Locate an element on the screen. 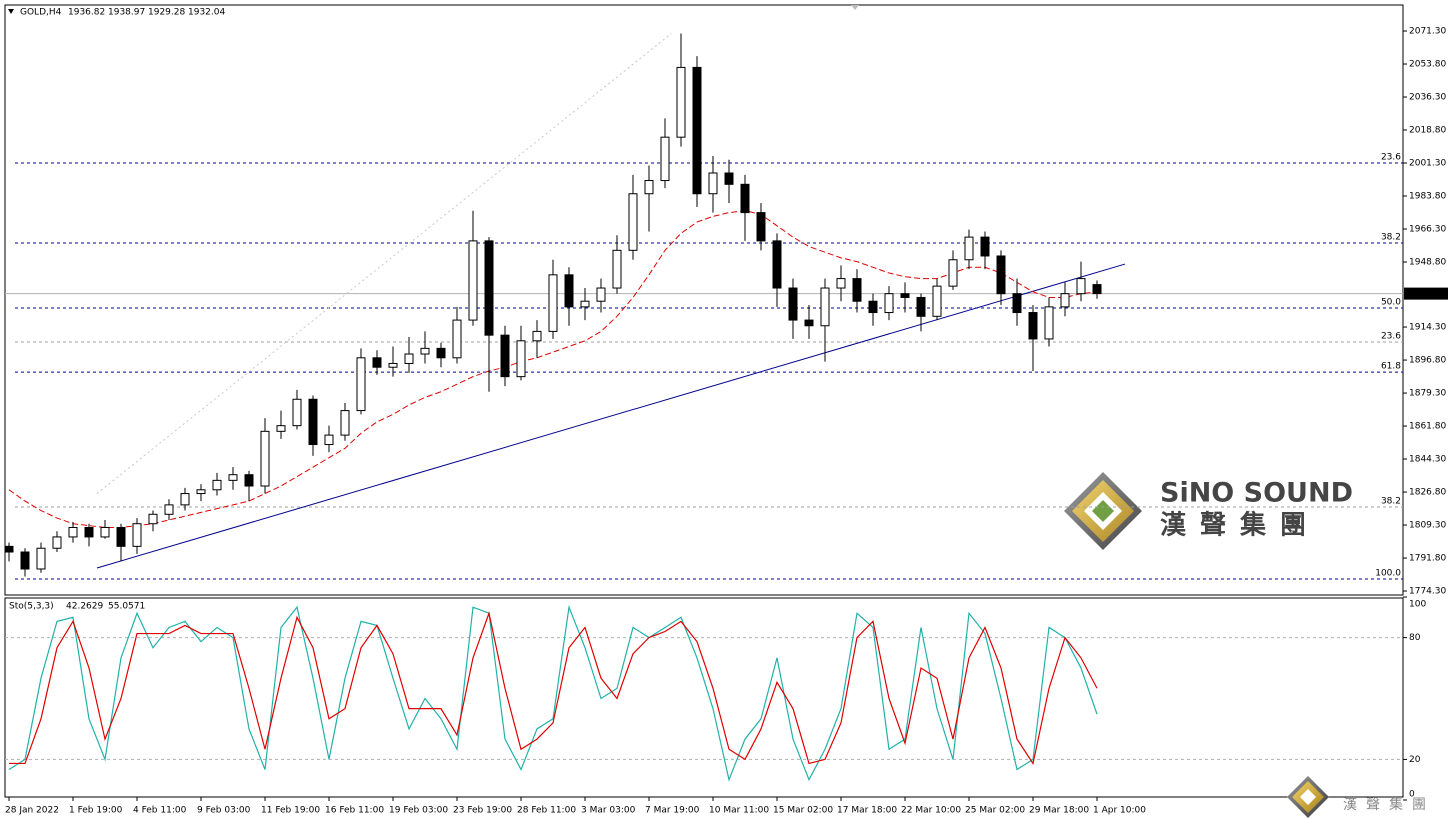 The width and height of the screenshot is (1451, 824). y-tick-label: 2018.80 is located at coordinates (1427, 131).